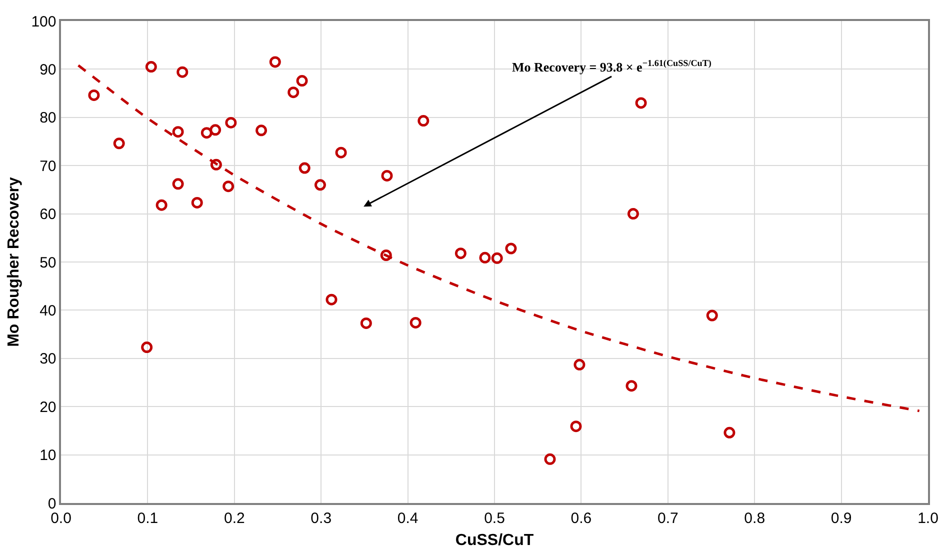  Describe the element at coordinates (48, 359) in the screenshot. I see `y-tick-label: 30` at that location.